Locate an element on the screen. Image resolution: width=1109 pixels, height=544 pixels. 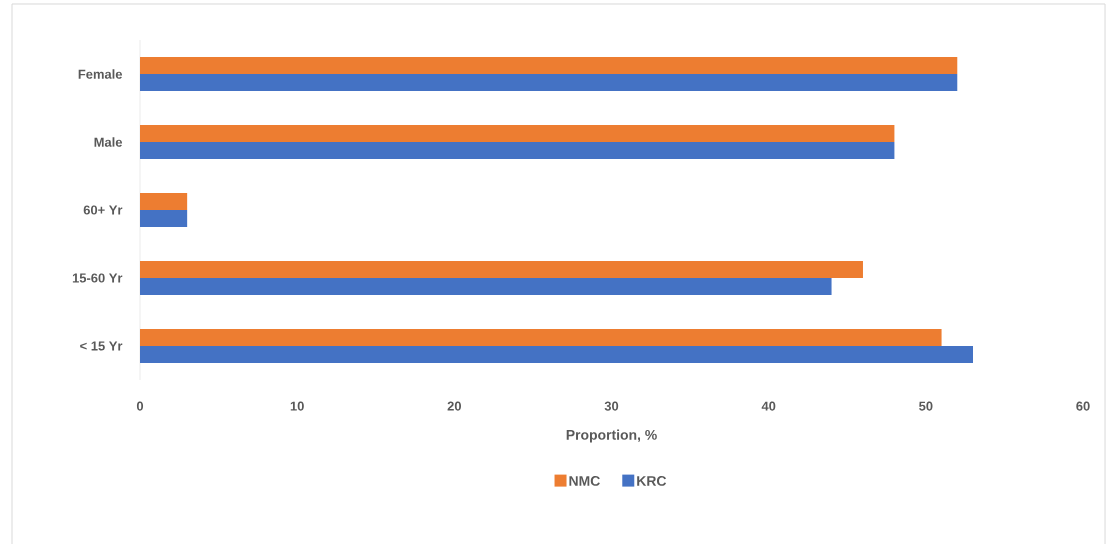
x-tick-label: 50 is located at coordinates (926, 406).